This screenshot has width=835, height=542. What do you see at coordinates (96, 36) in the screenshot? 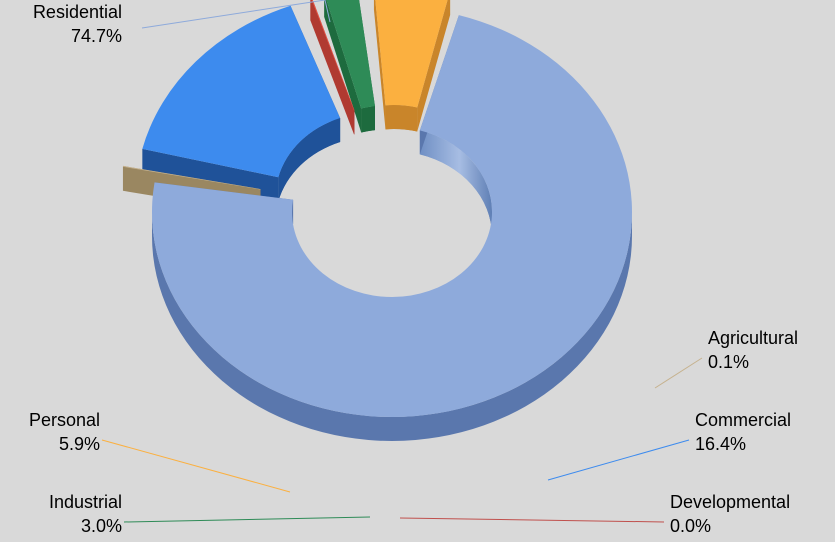
I see `label-value: 74.7%` at bounding box center [96, 36].